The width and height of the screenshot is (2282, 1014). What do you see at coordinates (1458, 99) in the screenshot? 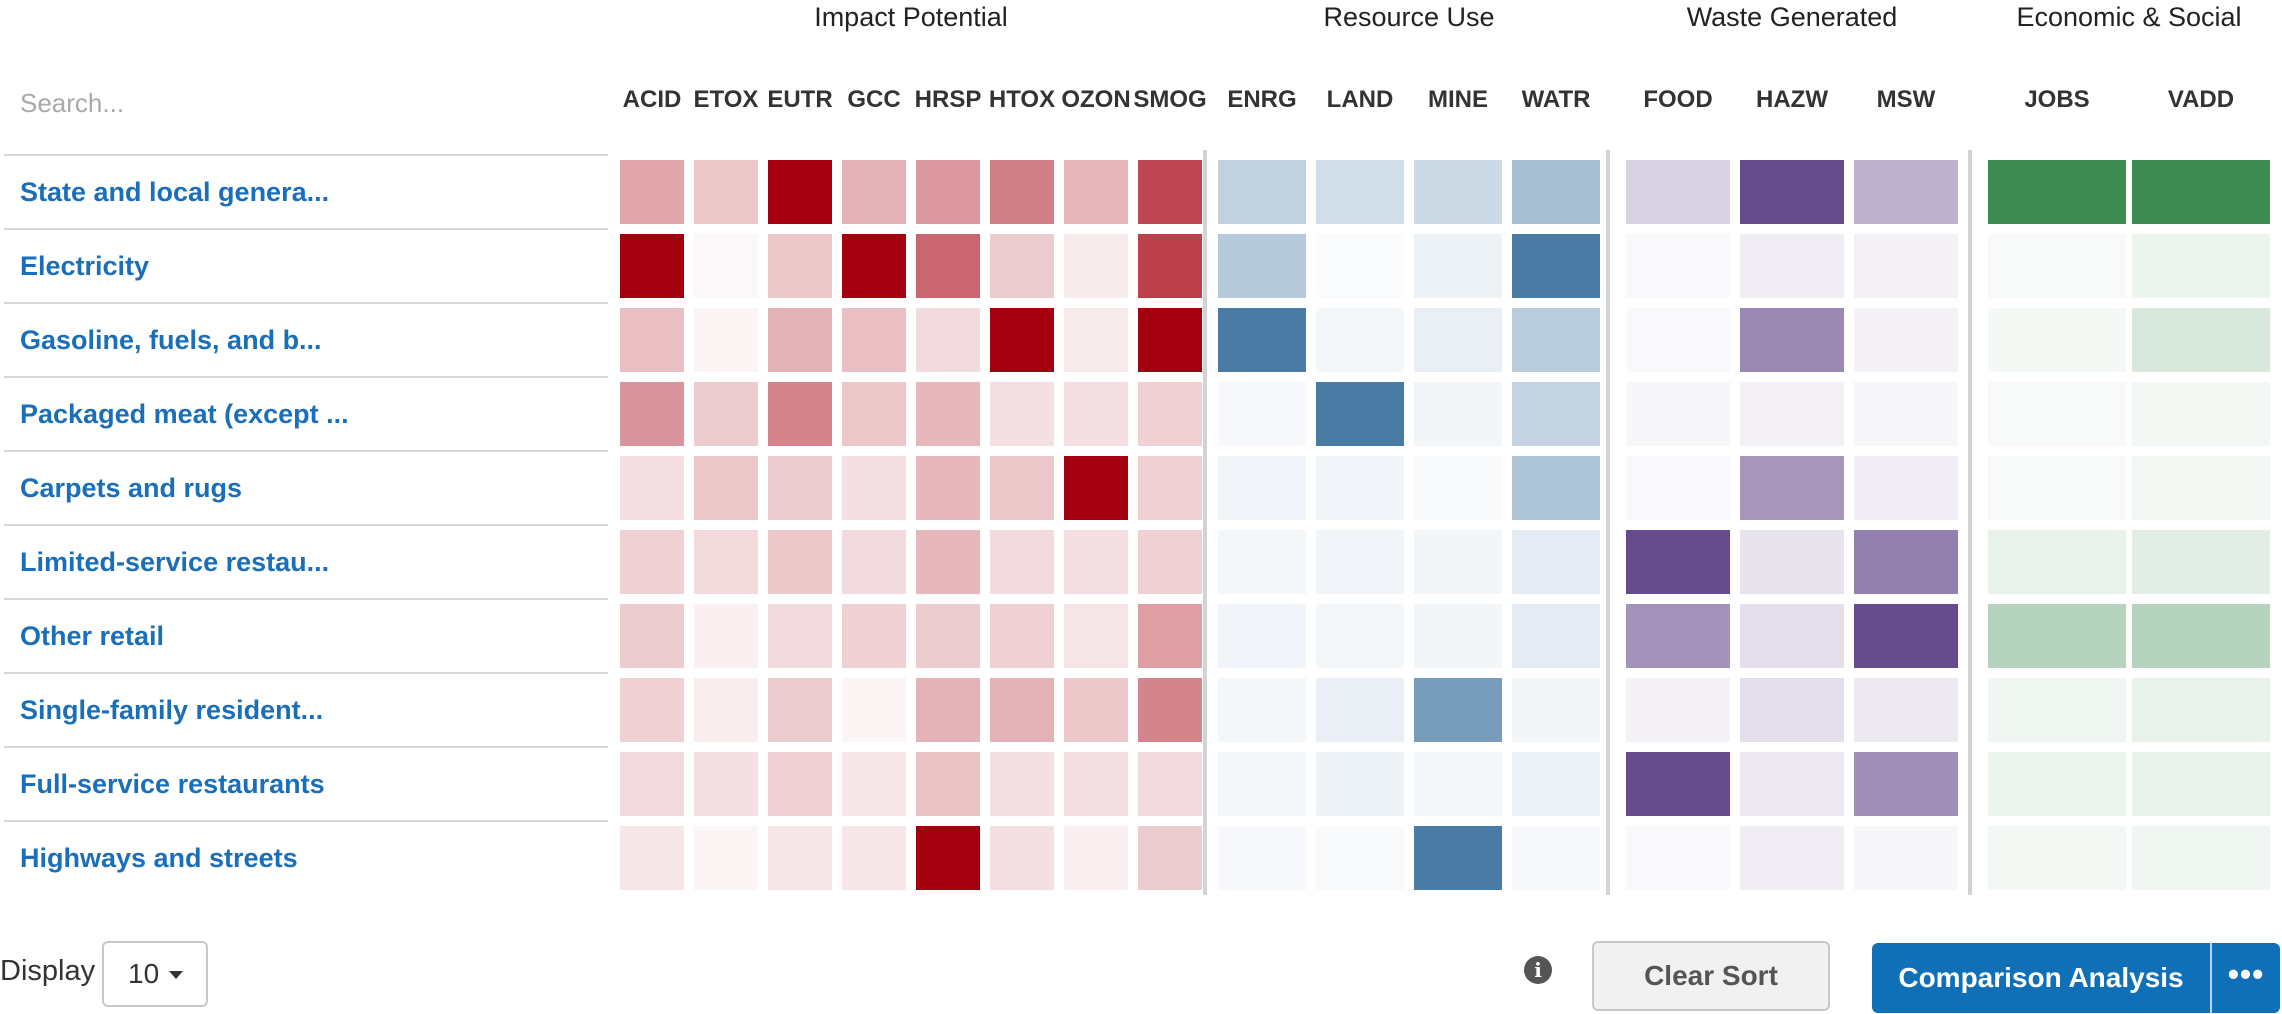
I see `column-header-mine: MINE` at bounding box center [1458, 99].